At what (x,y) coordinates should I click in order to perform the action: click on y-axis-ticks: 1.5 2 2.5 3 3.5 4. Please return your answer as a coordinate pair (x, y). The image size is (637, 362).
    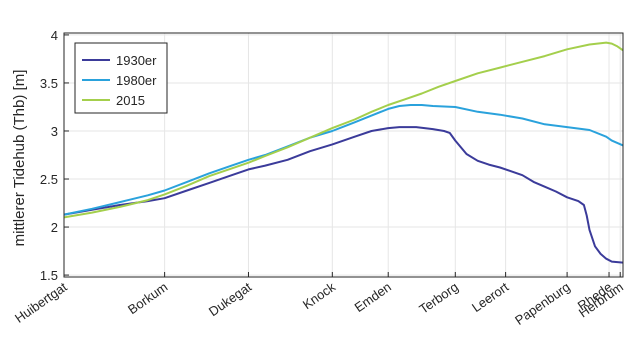
    Looking at the image, I should click on (54, 155).